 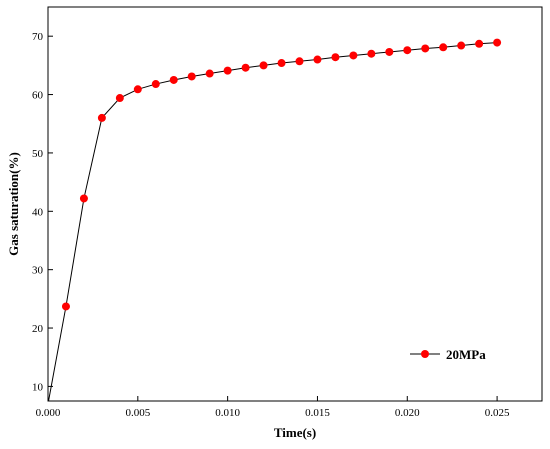 I want to click on y-tick-label: 20, so click(x=38, y=329).